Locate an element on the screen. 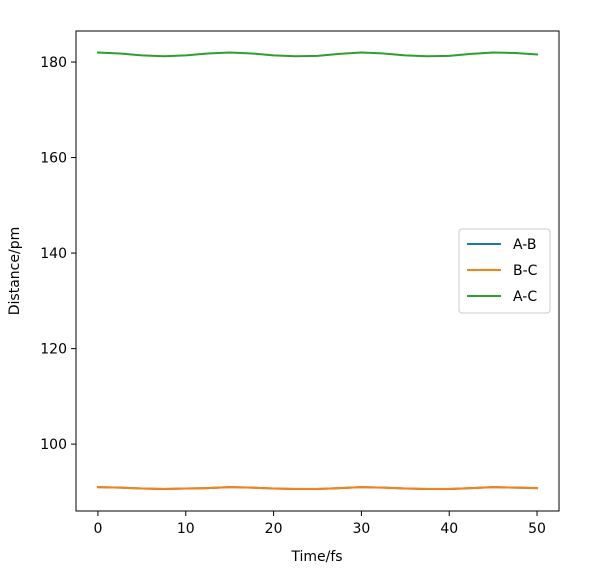 The height and width of the screenshot is (579, 596). legend-box is located at coordinates (504, 271).